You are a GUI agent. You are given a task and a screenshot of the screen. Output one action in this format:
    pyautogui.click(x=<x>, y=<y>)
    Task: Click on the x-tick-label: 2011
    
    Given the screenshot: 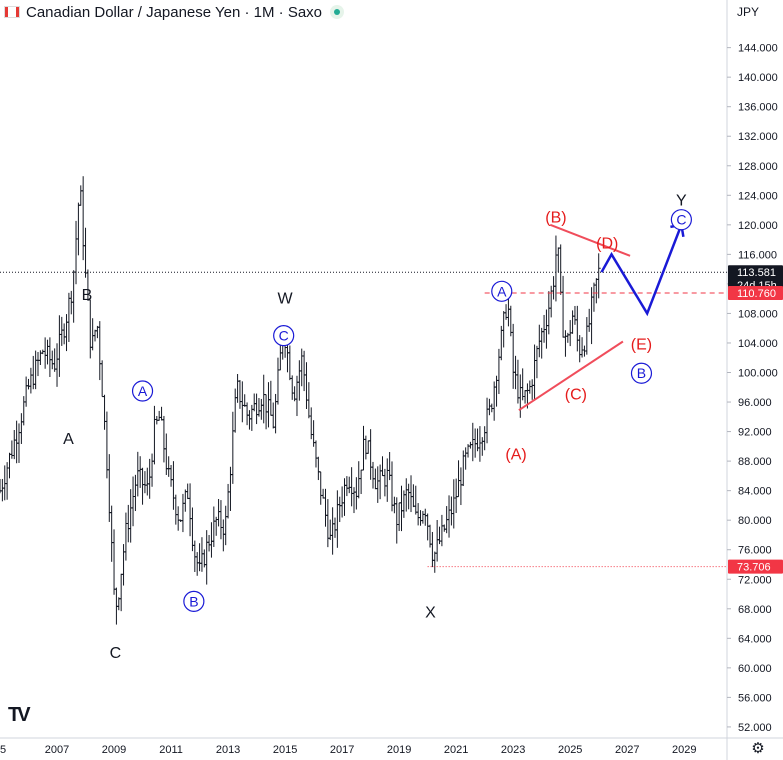 What is the action you would take?
    pyautogui.click(x=171, y=750)
    